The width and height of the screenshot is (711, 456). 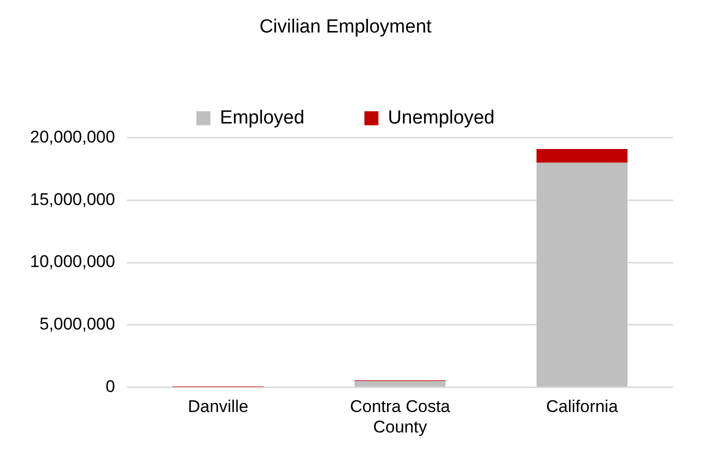 I want to click on y-tick-label: 5,000,000, so click(x=77, y=324).